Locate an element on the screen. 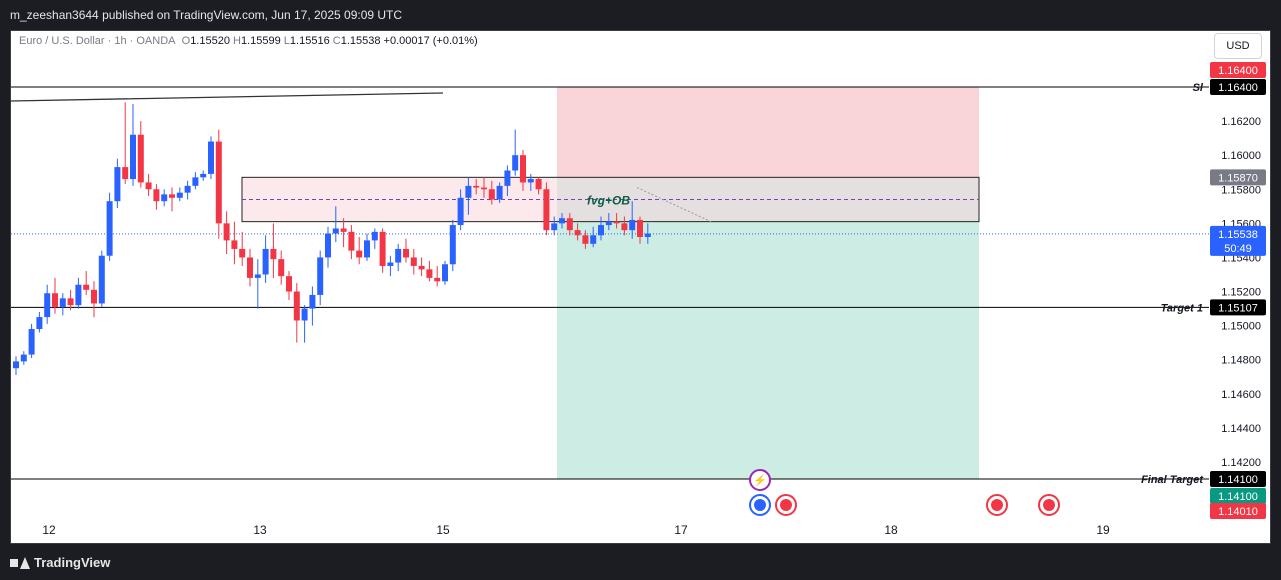 This screenshot has height=580, width=1281. open-label: O is located at coordinates (186, 41).